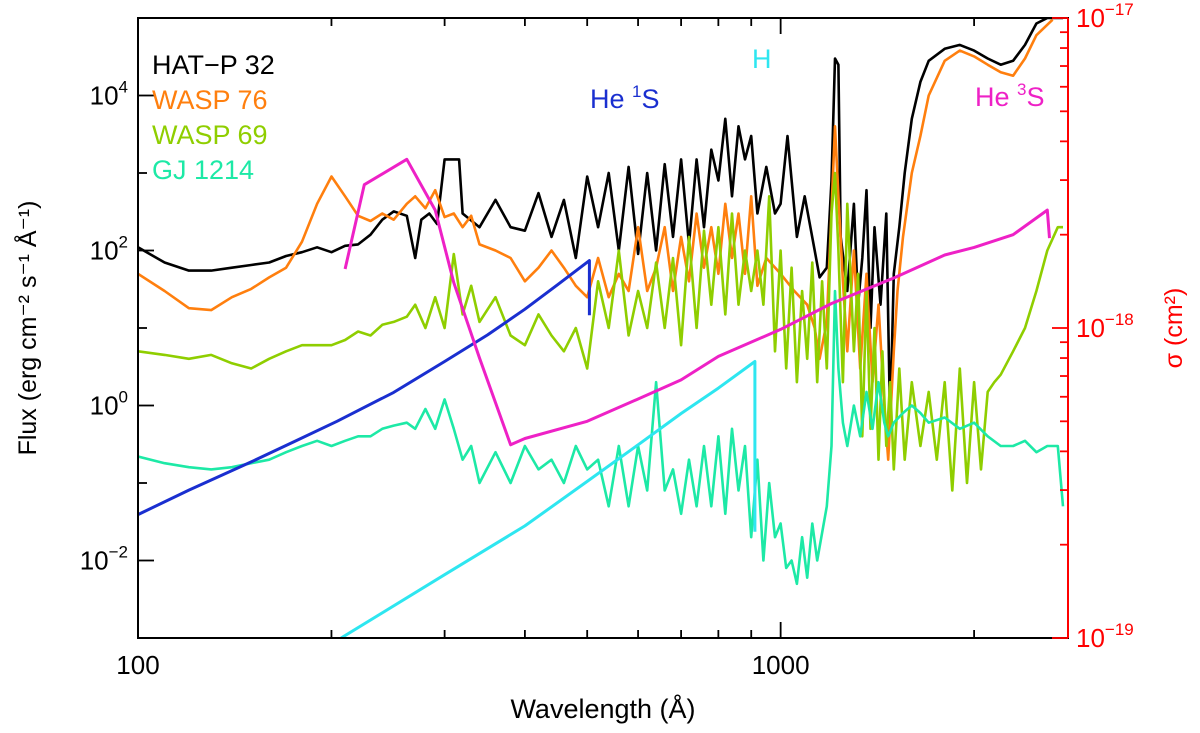  Describe the element at coordinates (109, 94) in the screenshot. I see `y-left-tick-label: 10⁴` at that location.